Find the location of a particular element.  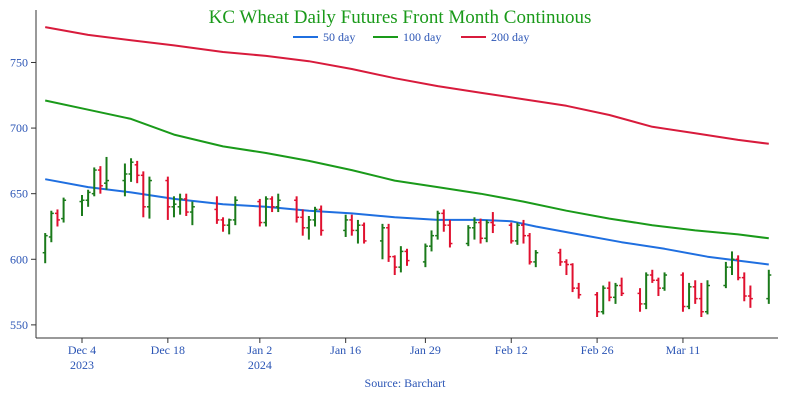

legend-item-200-day: 200 day is located at coordinates (495, 37).